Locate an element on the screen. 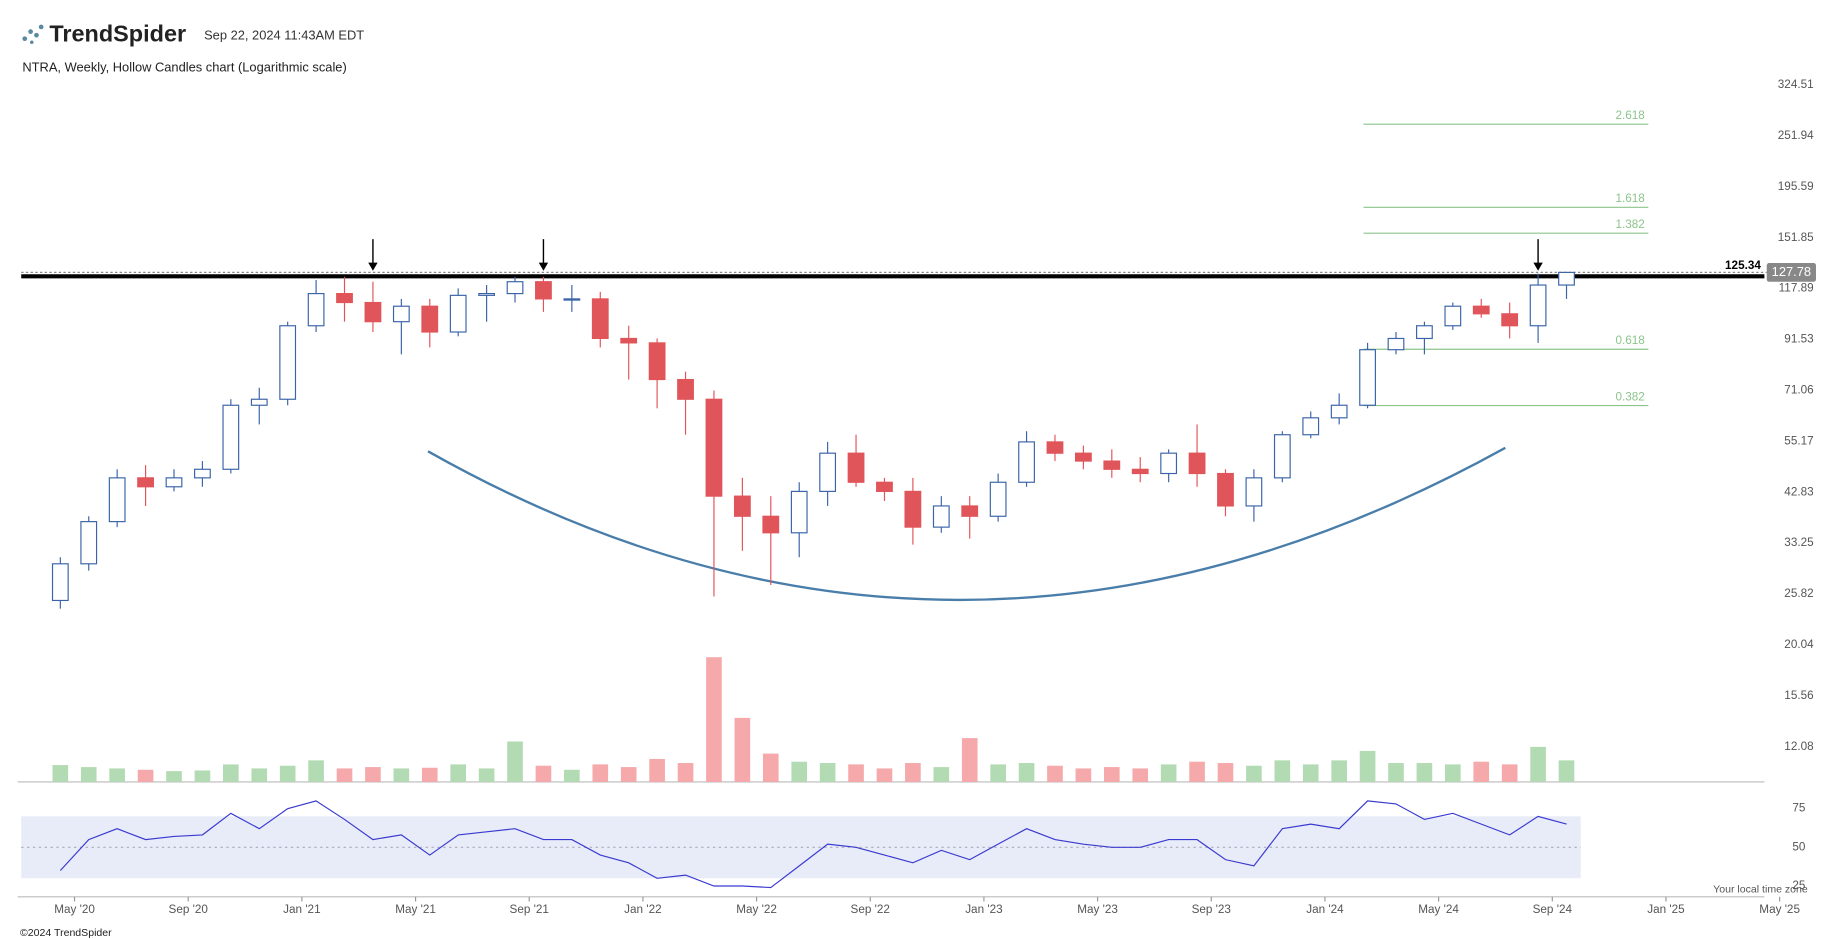 The height and width of the screenshot is (939, 1829). x-tick-label: Sep '22 is located at coordinates (870, 909).